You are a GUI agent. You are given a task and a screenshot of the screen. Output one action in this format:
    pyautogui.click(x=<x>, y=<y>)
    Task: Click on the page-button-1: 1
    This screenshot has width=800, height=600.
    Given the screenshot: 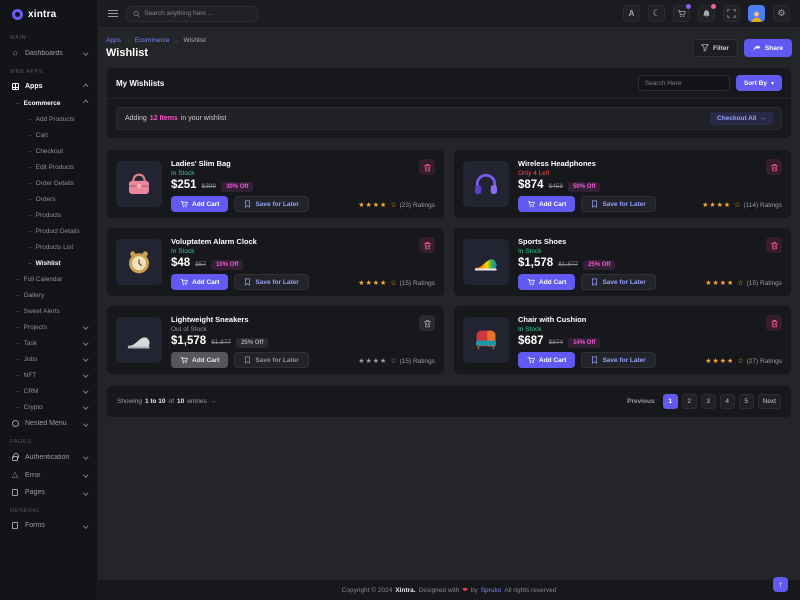 What is the action you would take?
    pyautogui.click(x=670, y=401)
    